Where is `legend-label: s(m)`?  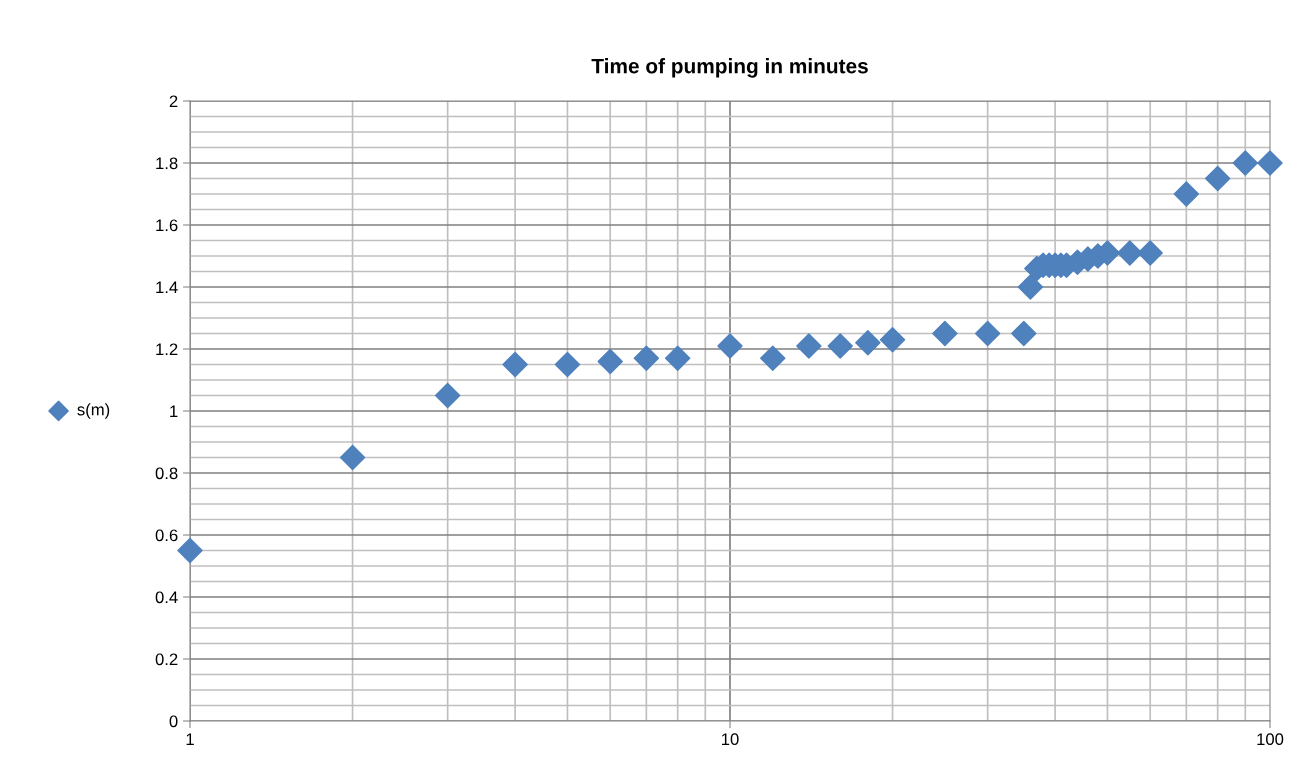
legend-label: s(m) is located at coordinates (93, 411).